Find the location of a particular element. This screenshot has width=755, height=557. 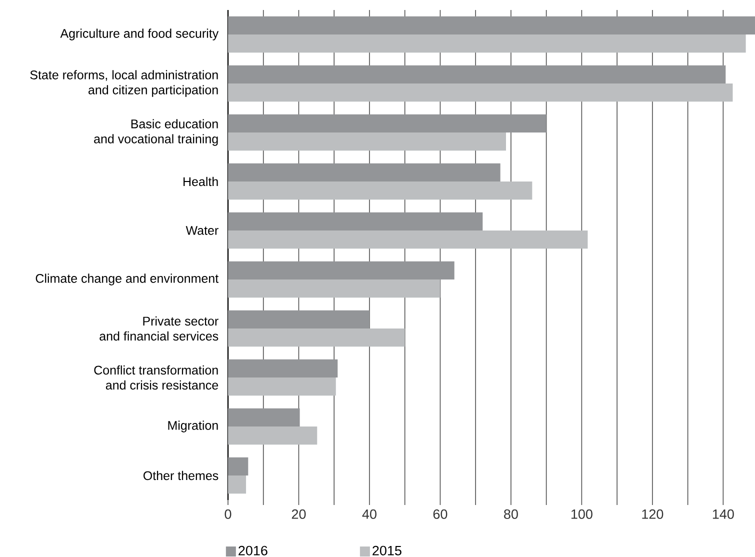

x-tick-label: 20 is located at coordinates (299, 514).